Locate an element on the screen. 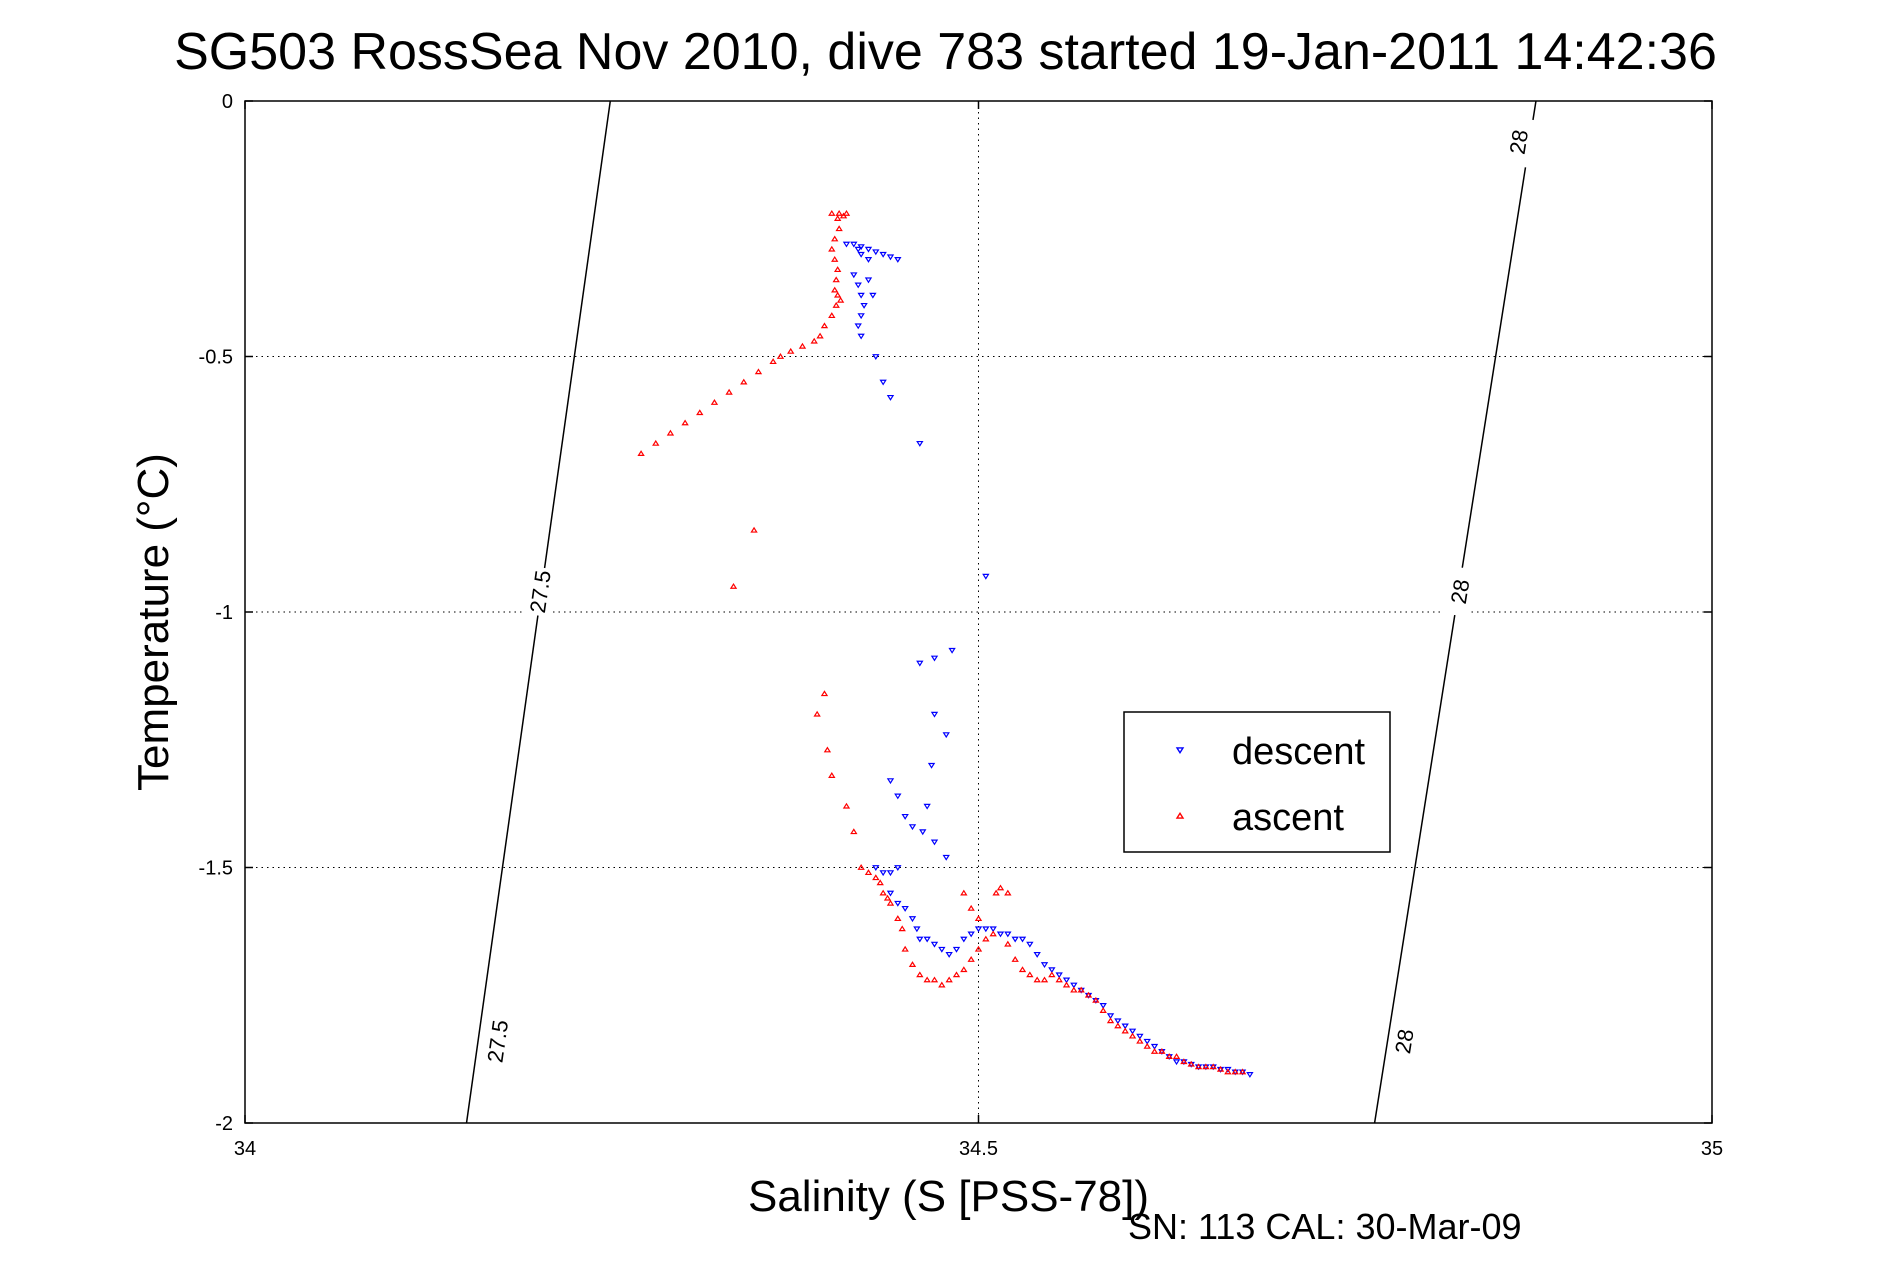  contour-label-text: 27.5 is located at coordinates (540, 592).